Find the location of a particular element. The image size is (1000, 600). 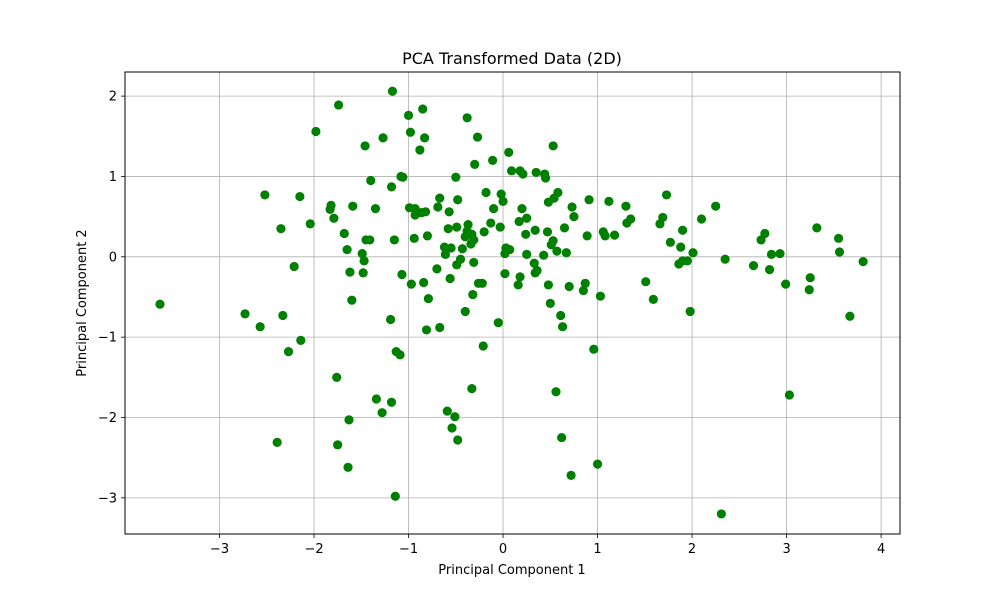

x-tick-label: −3 is located at coordinates (219, 549).